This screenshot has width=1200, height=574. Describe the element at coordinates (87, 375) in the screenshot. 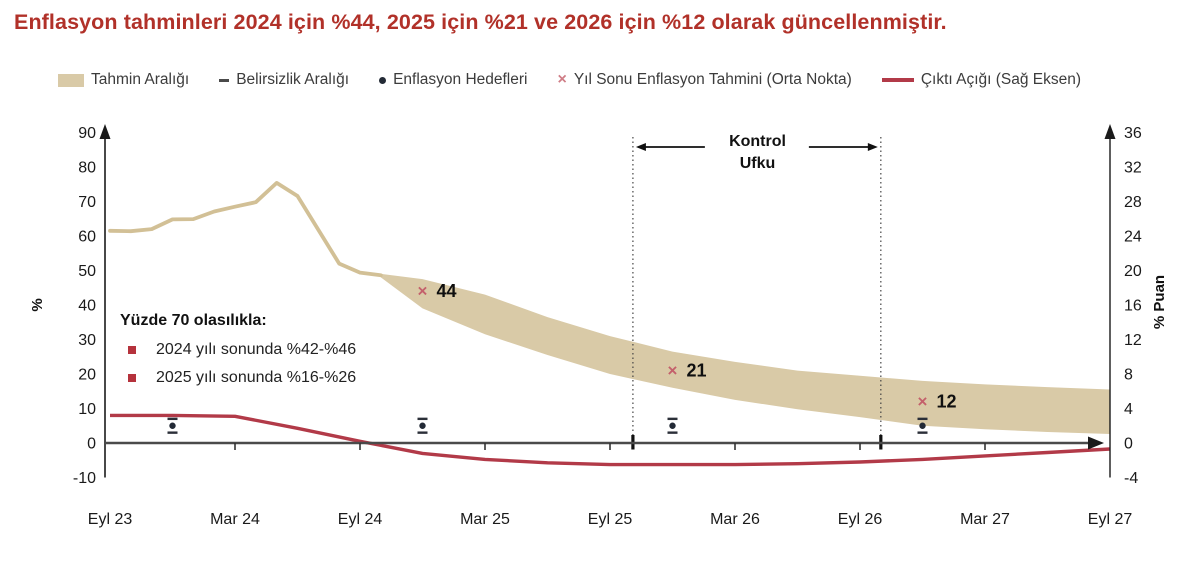

I see `left-axis-tick-label: 20` at that location.